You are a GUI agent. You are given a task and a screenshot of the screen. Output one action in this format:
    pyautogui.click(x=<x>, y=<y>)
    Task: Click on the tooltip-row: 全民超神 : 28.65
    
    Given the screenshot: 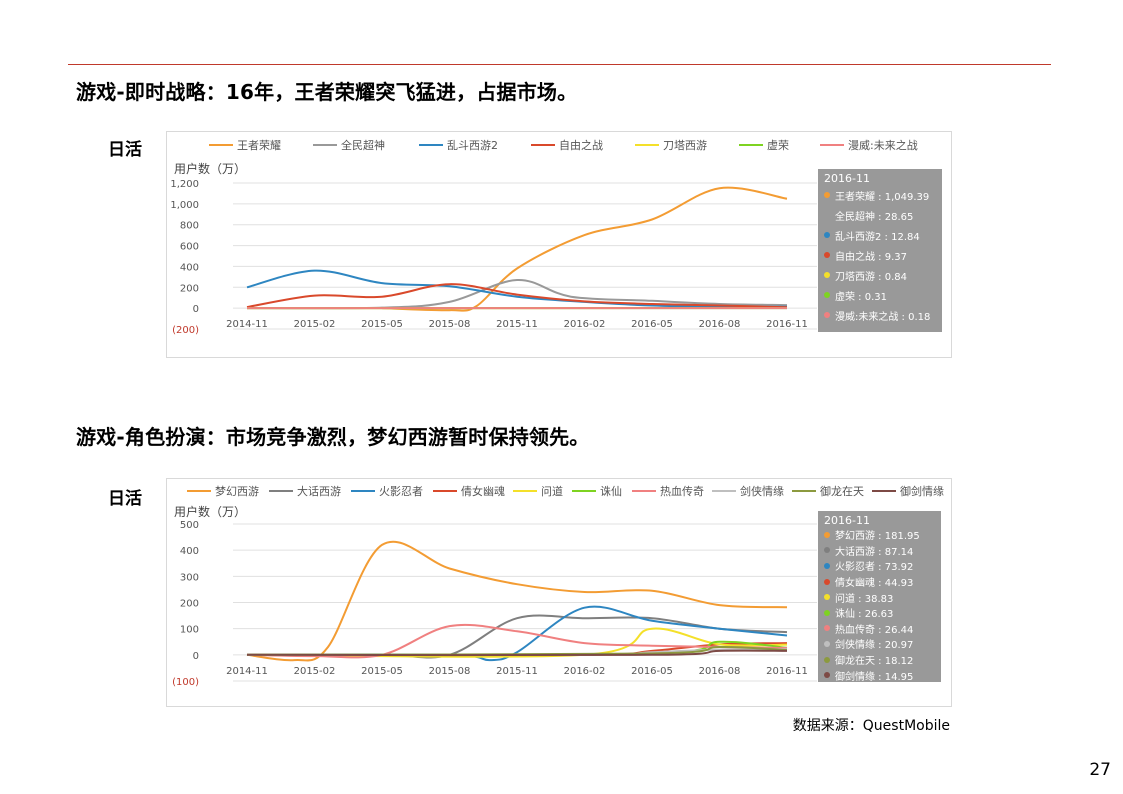 What is the action you would take?
    pyautogui.click(x=880, y=215)
    